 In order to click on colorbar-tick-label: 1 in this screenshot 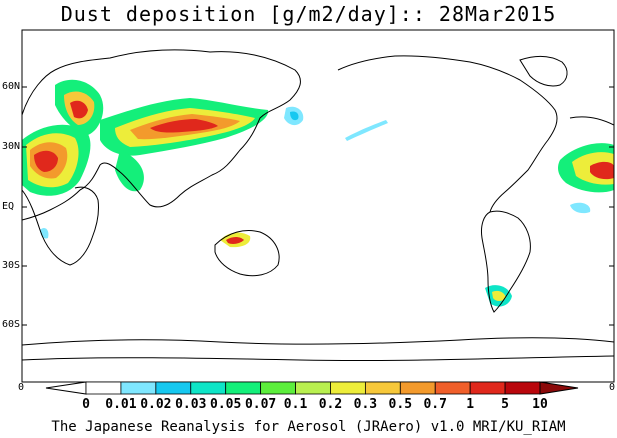, I will do `click(470, 404)`.